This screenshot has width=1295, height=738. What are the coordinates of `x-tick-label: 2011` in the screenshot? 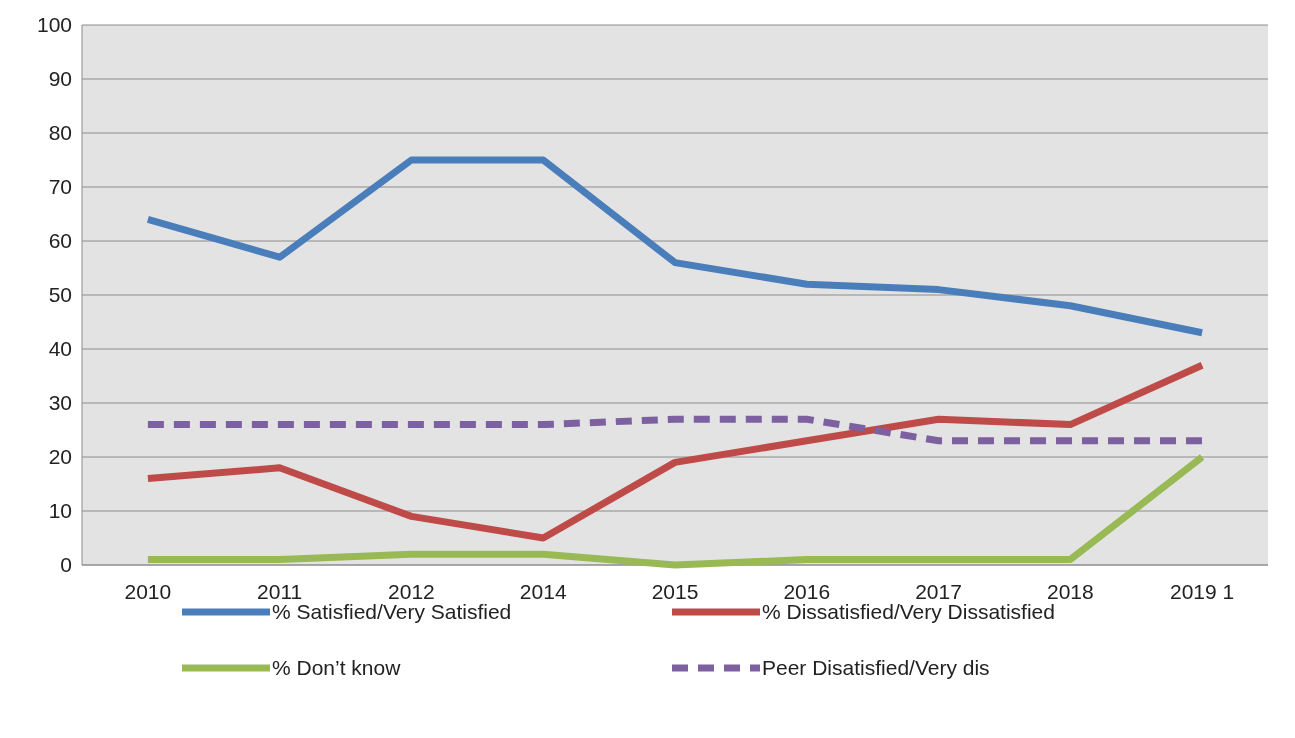 It's located at (280, 591).